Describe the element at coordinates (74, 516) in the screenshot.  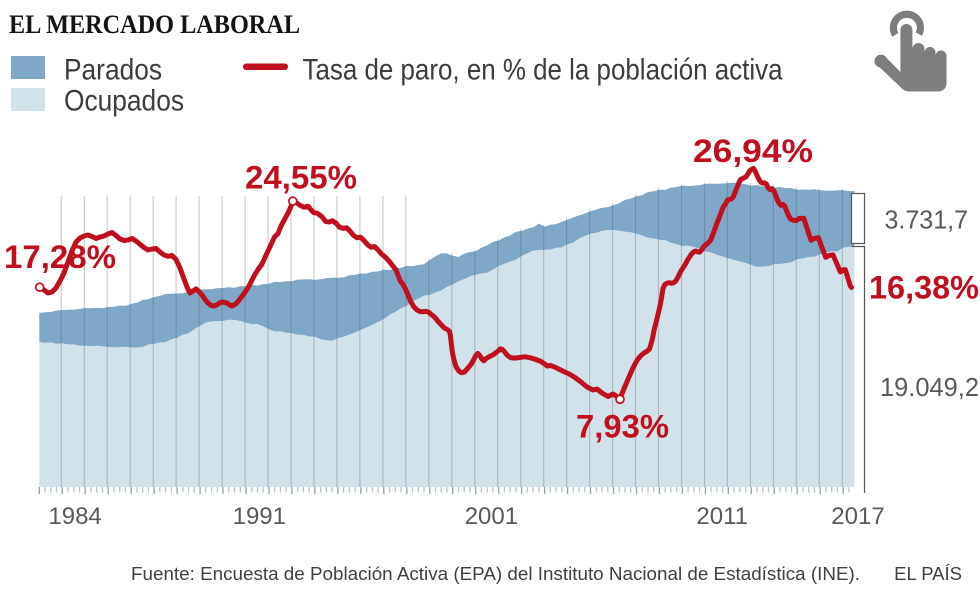
I see `svg-text: 1984` at that location.